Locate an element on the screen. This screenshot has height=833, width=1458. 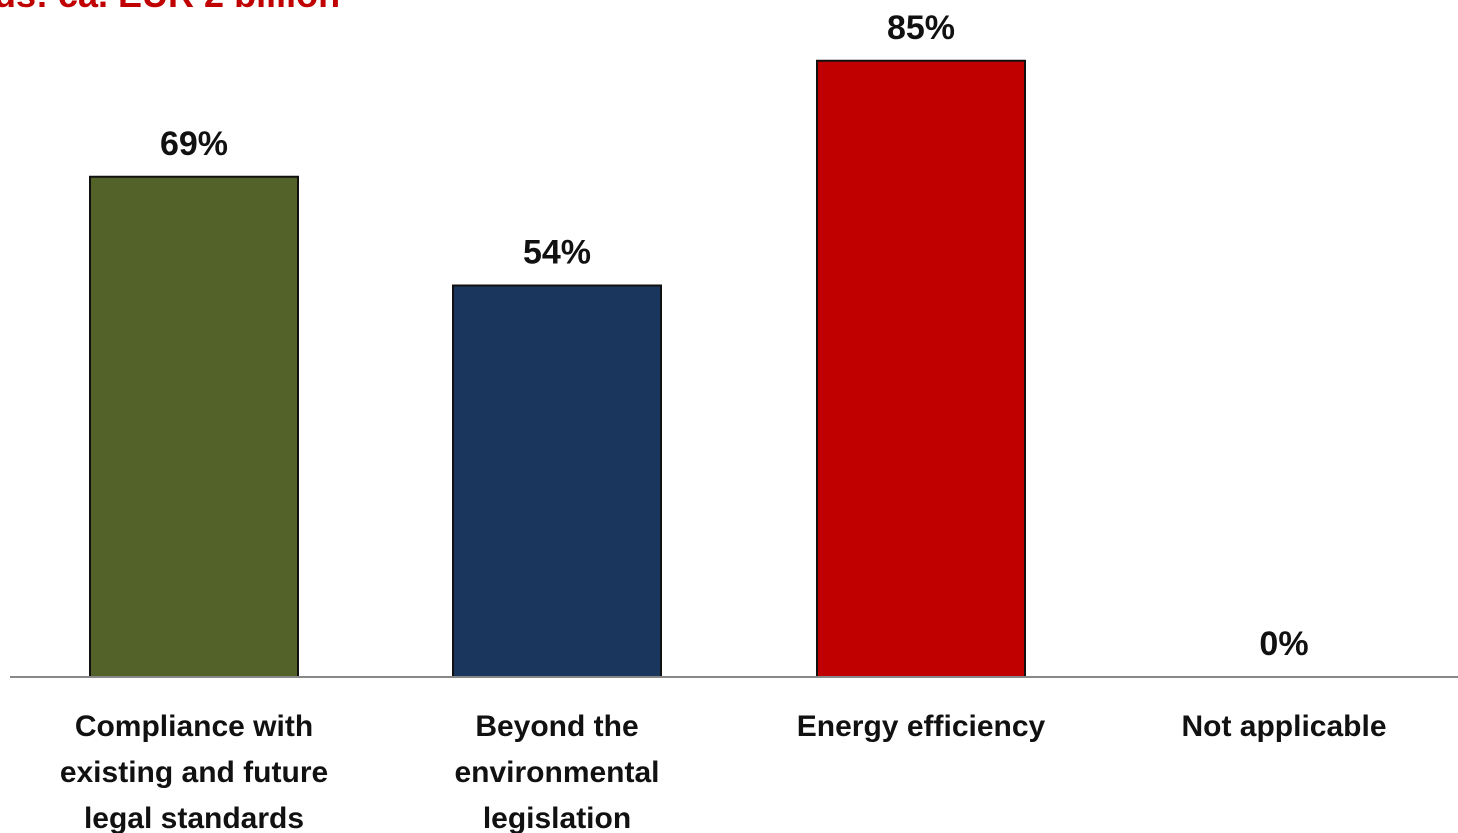
category-label-line: Energy efficiency is located at coordinates (921, 726).